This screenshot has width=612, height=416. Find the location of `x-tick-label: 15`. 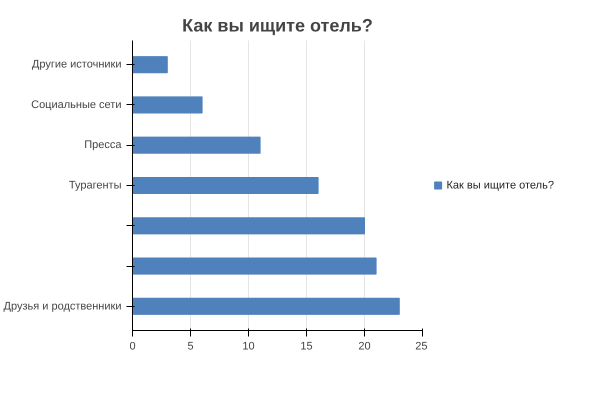

x-tick-label: 15 is located at coordinates (306, 346).